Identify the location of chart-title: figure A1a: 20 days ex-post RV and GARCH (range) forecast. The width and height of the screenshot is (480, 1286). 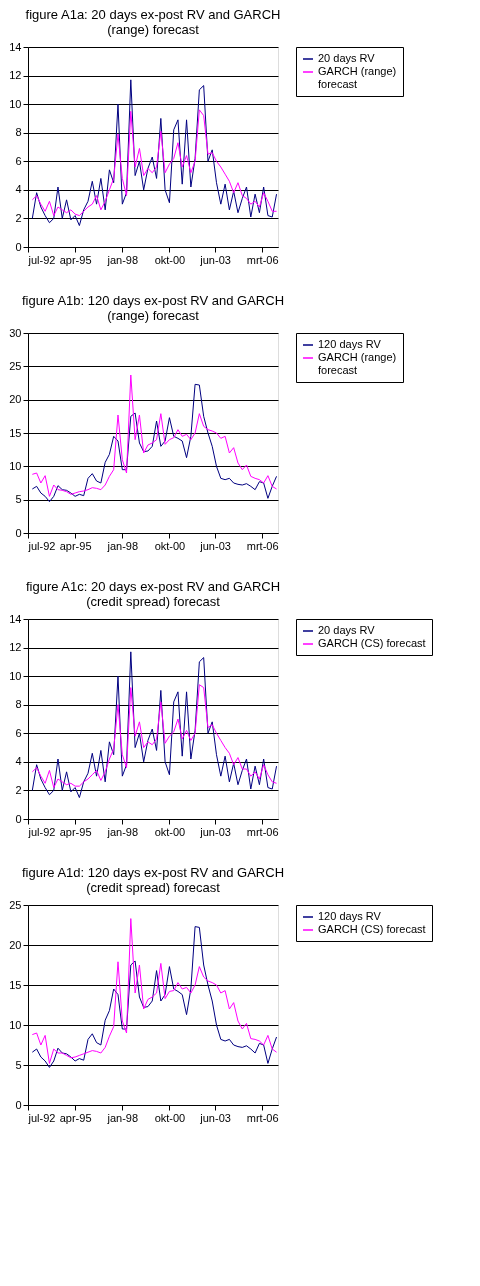
(153, 22).